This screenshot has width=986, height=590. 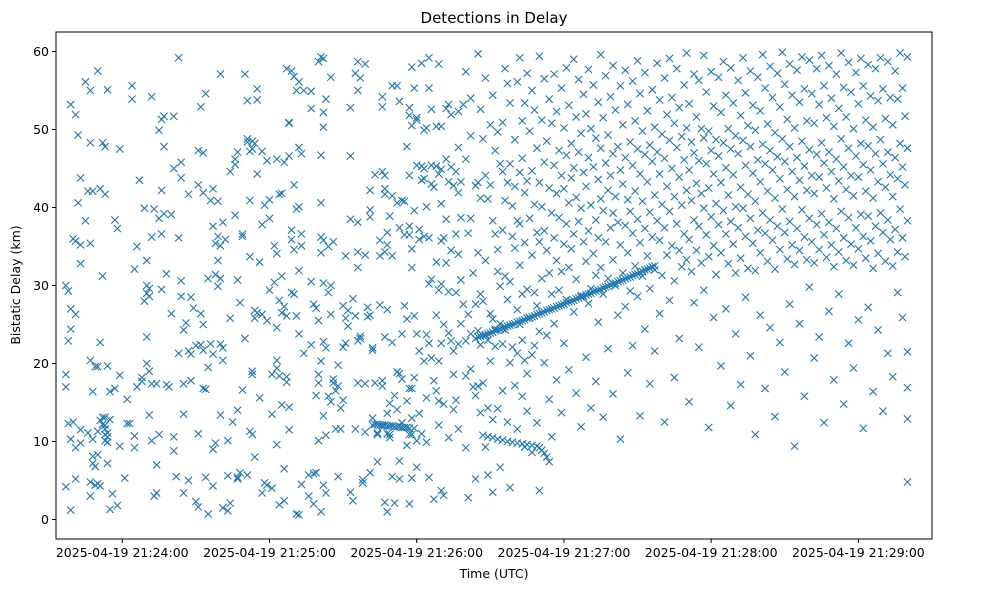 What do you see at coordinates (416, 552) in the screenshot?
I see `x-tick-label: 2025-04-19 21:26:00` at bounding box center [416, 552].